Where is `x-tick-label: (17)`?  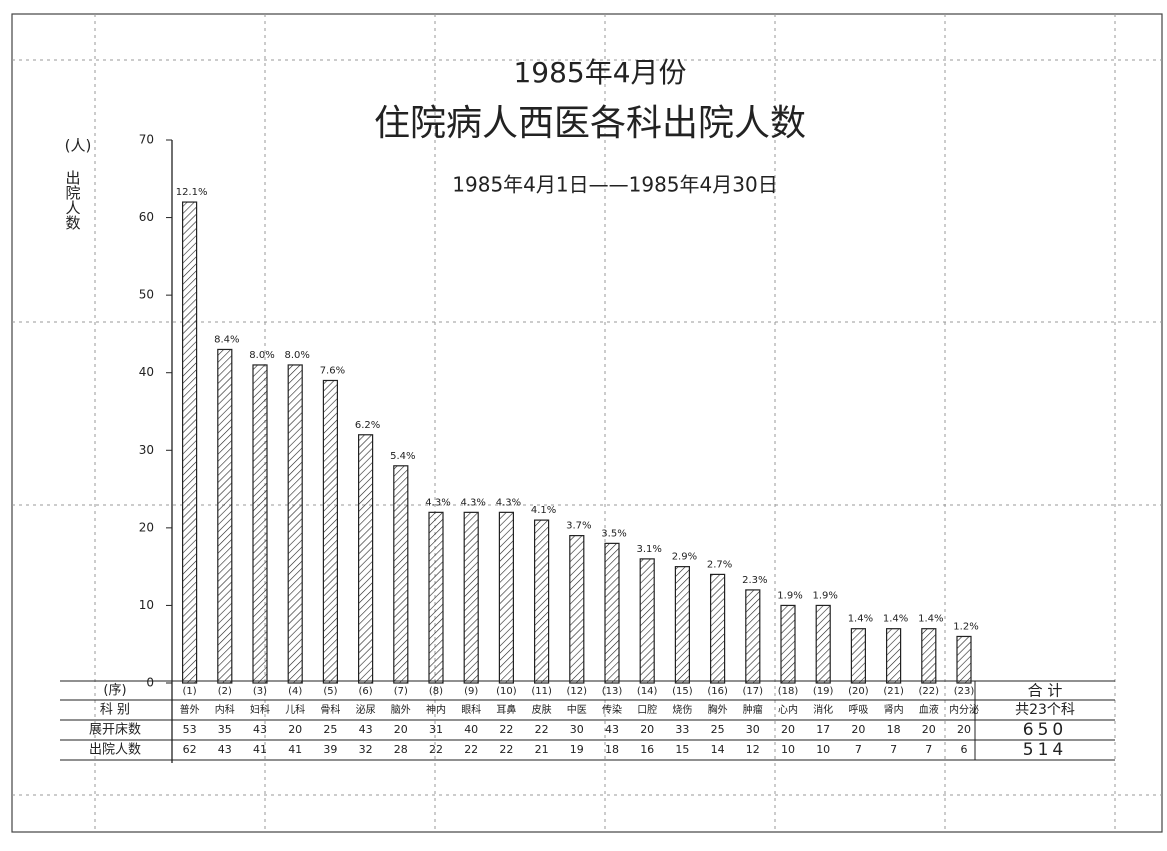 x-tick-label: (17) is located at coordinates (753, 691).